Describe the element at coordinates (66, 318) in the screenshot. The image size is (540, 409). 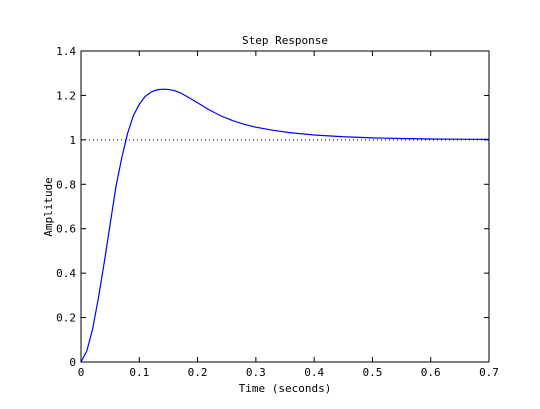
I see `y-tick-label: 0.2` at that location.